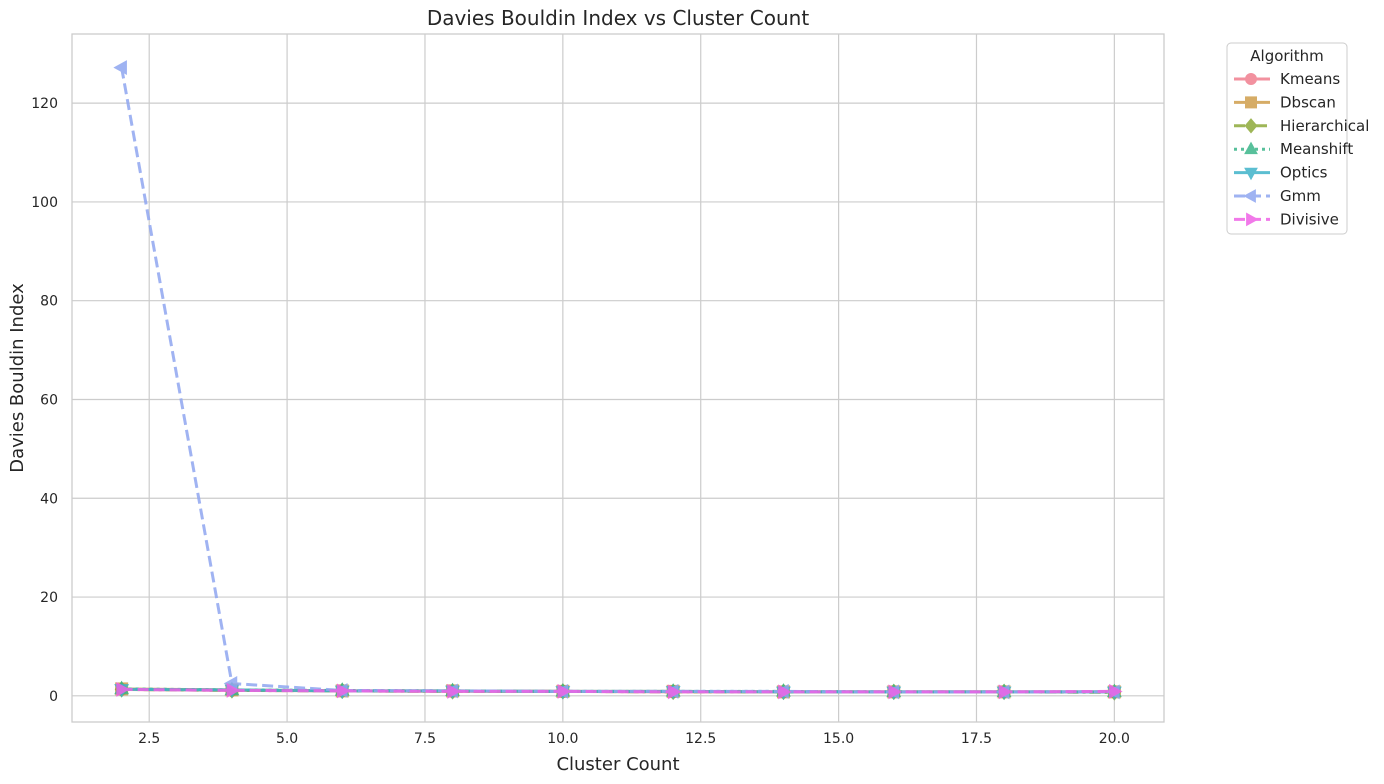 The height and width of the screenshot is (784, 1384). Describe the element at coordinates (44, 203) in the screenshot. I see `y-tick-label: 100` at that location.